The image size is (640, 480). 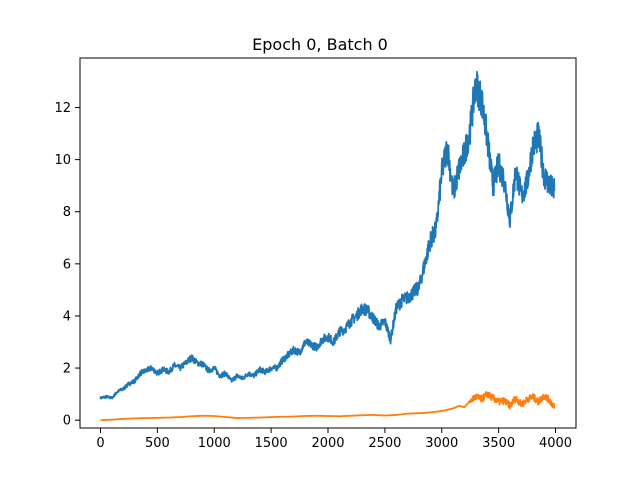 I want to click on y-axis: 0 2 4 6 8 10 12, so click(x=67, y=265).